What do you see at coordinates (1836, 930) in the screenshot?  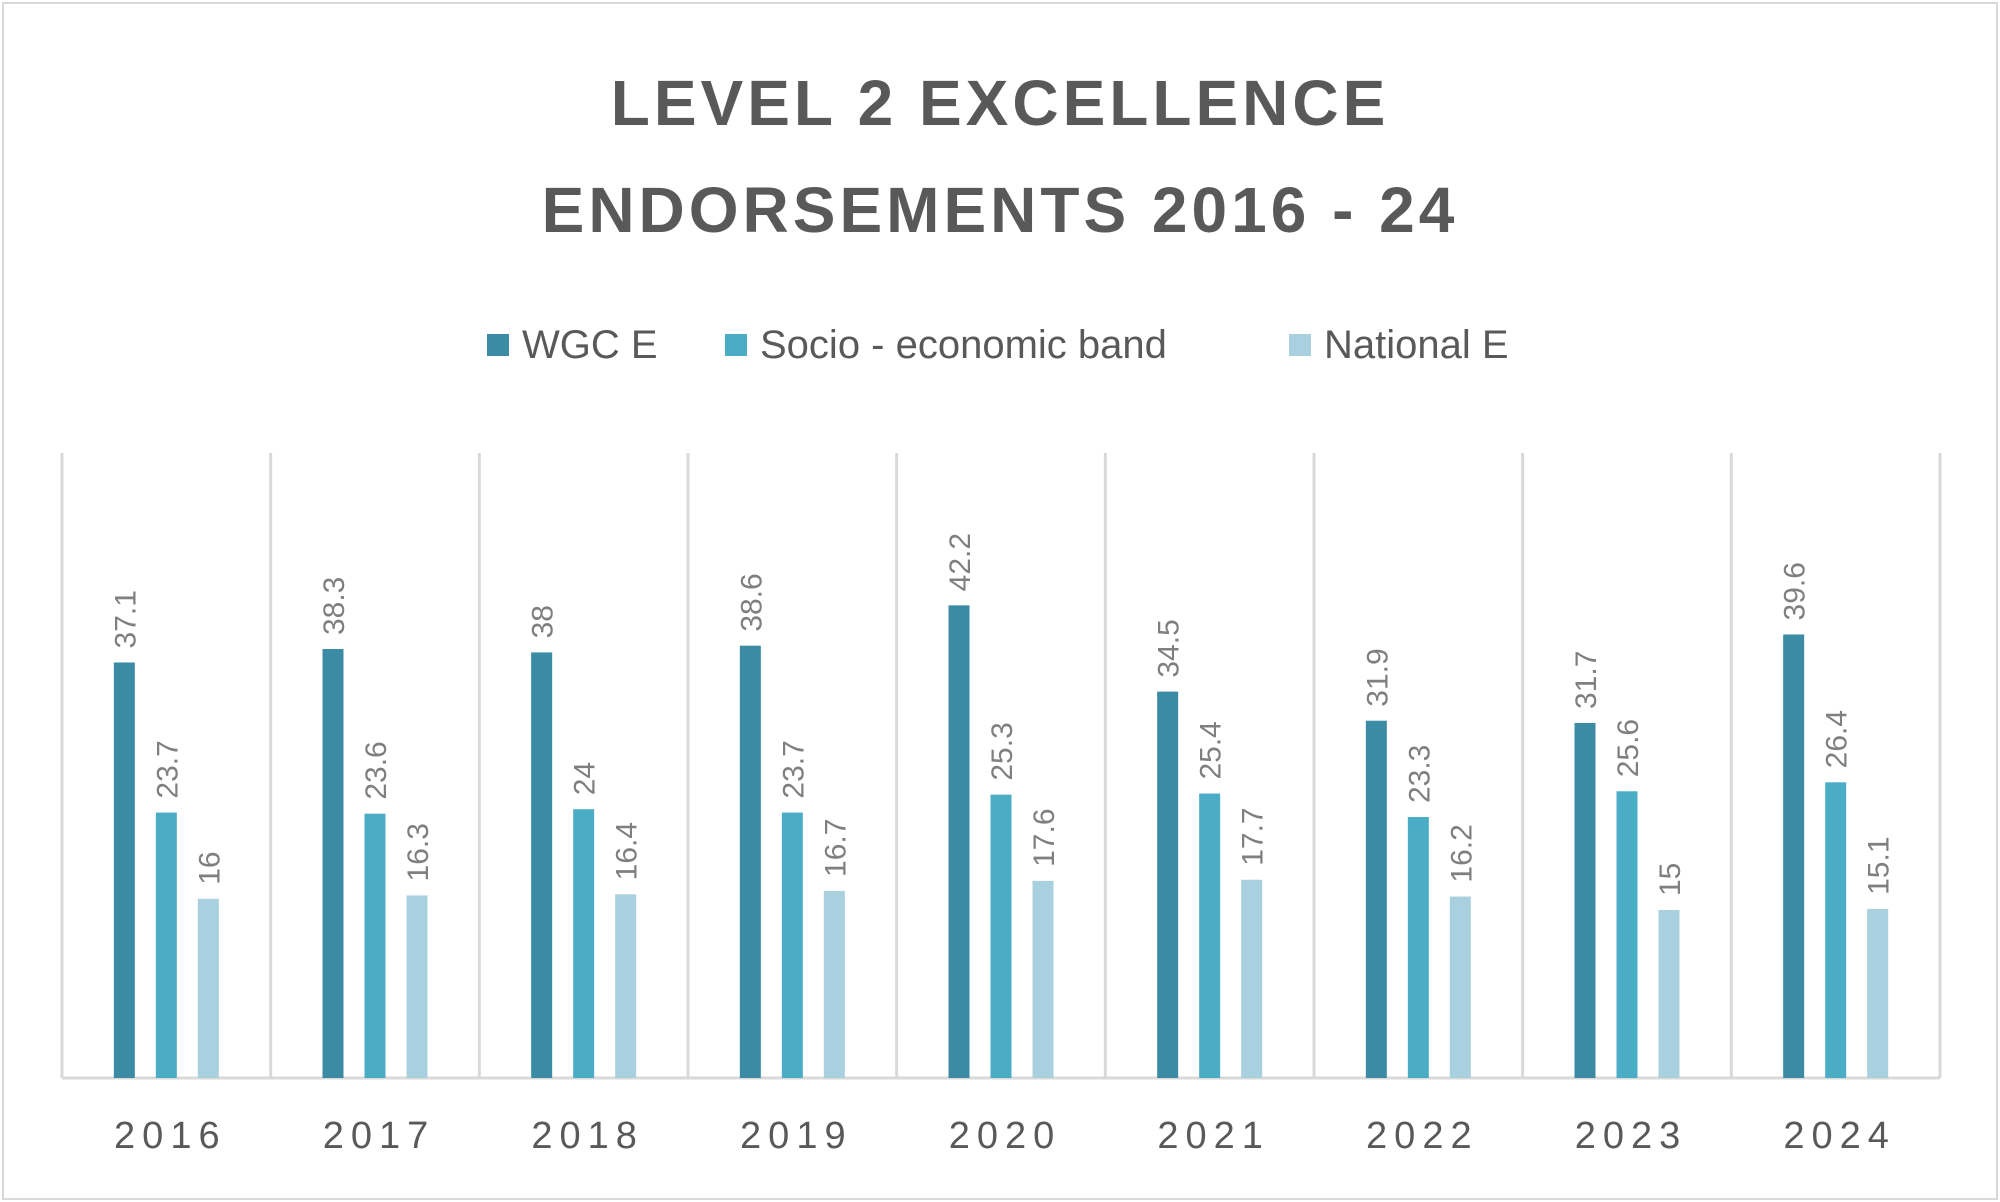 I see `bar-socio-economic-band-2024` at bounding box center [1836, 930].